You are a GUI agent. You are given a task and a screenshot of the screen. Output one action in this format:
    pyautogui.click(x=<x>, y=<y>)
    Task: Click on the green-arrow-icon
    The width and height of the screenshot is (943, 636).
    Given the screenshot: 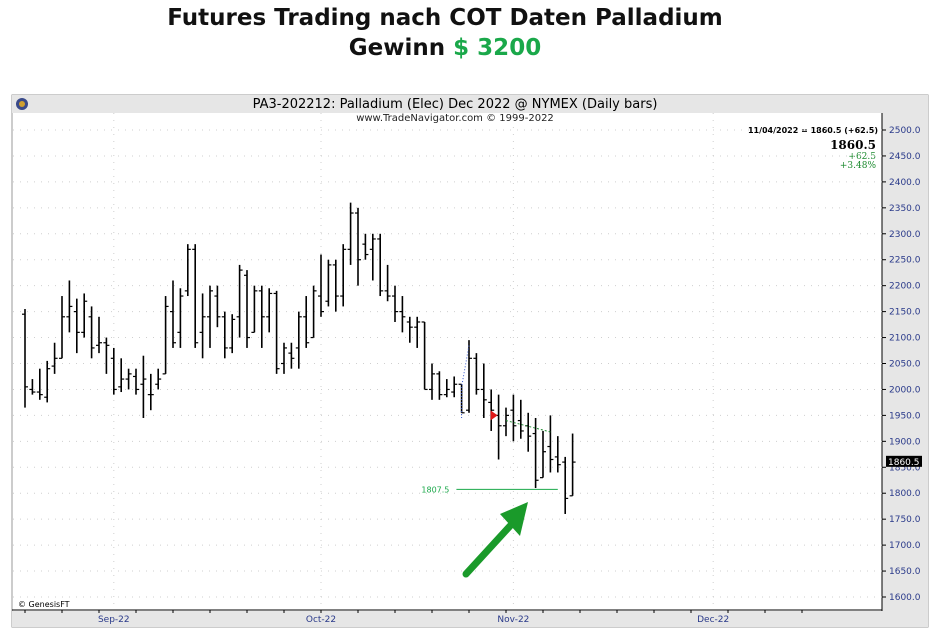 What is the action you would take?
    pyautogui.click(x=495, y=540)
    